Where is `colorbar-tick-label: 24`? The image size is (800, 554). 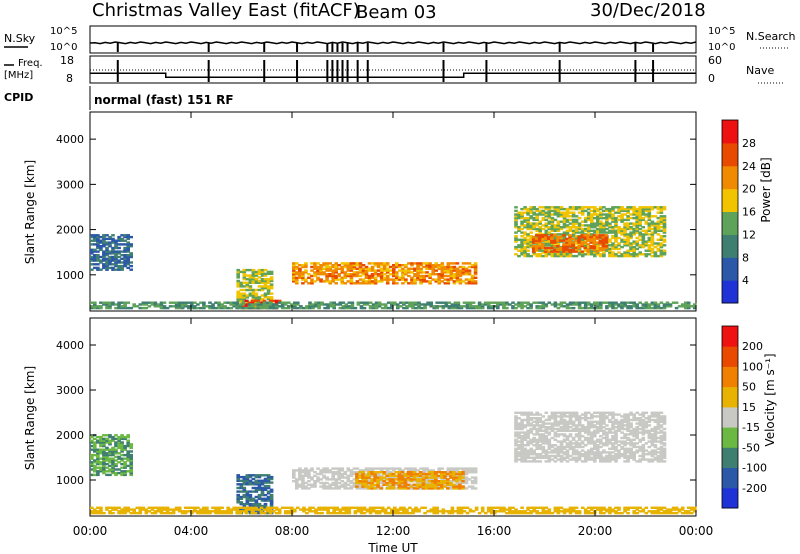
colorbar-tick-label: 24 is located at coordinates (749, 166).